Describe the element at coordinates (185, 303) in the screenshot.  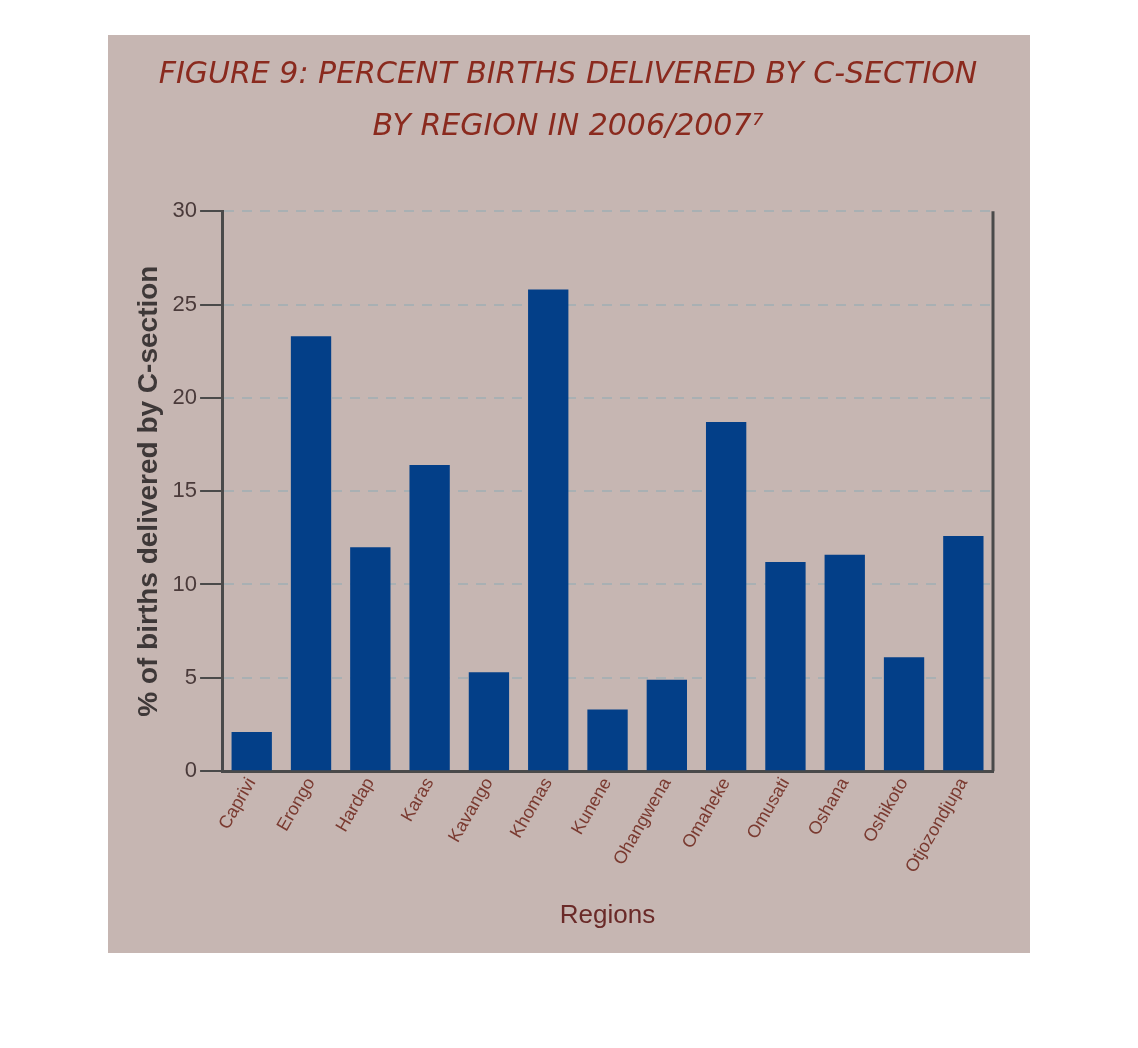
I see `y-tick-label: 25` at that location.